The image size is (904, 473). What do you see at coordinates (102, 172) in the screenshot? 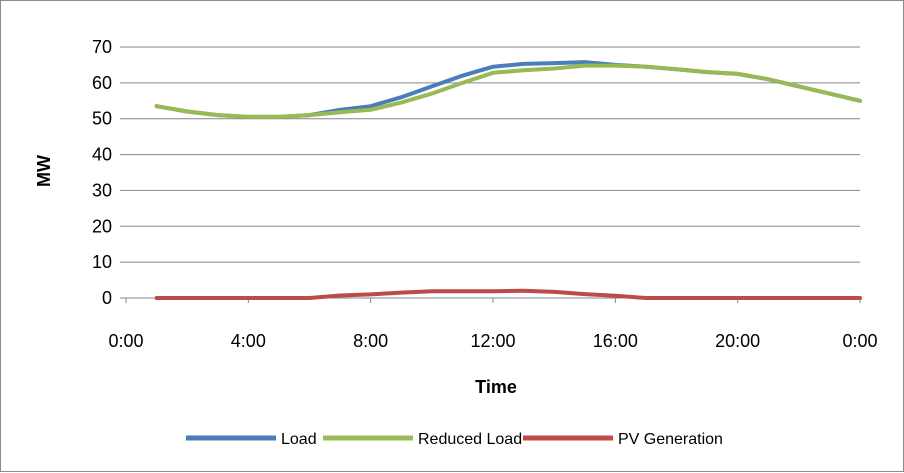
I see `y-tick-labels: 0 10 20 30 40 50 60 70` at bounding box center [102, 172].